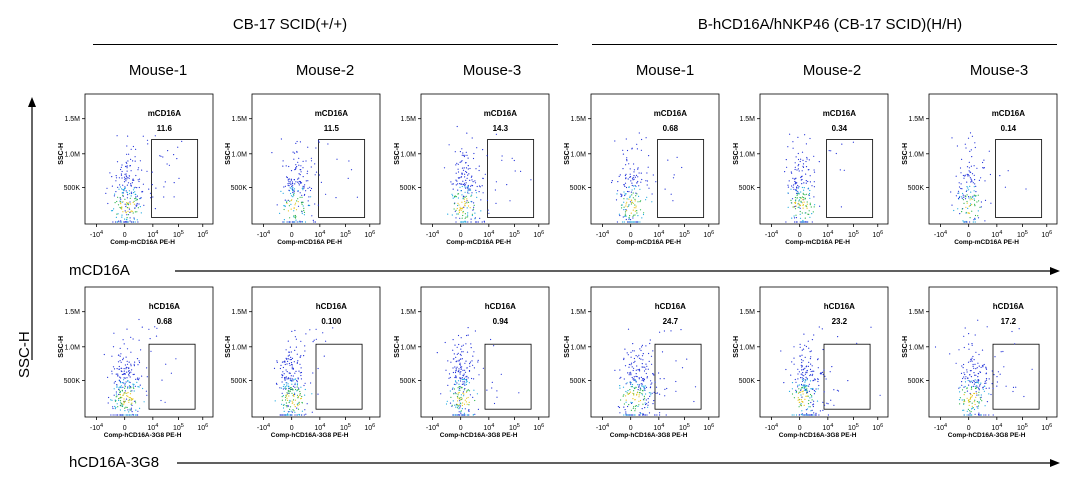 The image size is (1069, 483). I want to click on gate-box, so click(850, 178).